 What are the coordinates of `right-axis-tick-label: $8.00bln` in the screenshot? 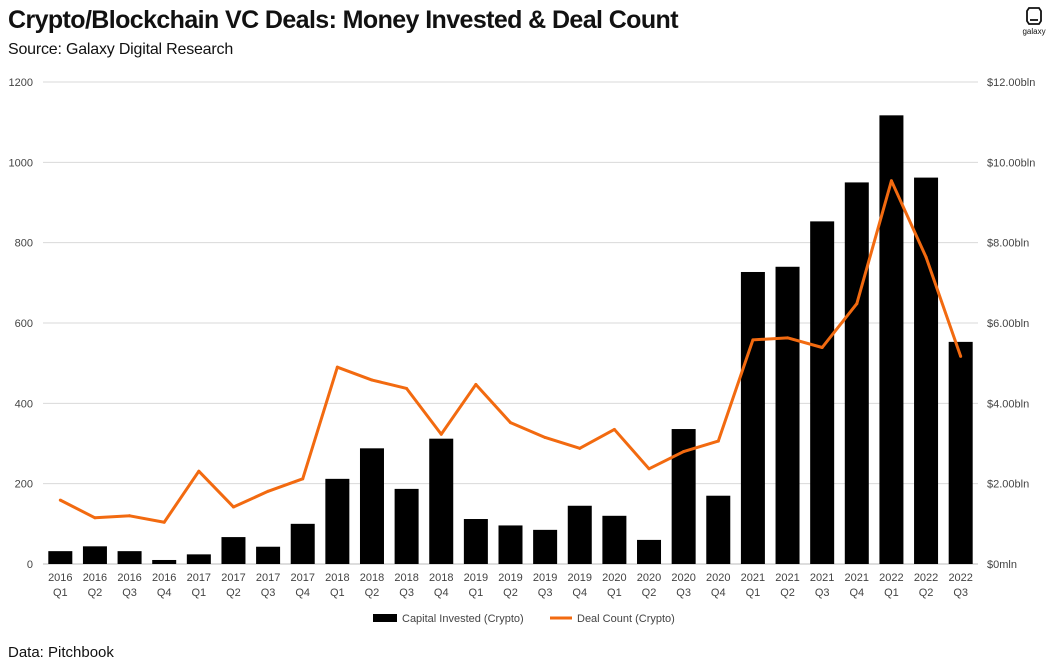 It's located at (1008, 244).